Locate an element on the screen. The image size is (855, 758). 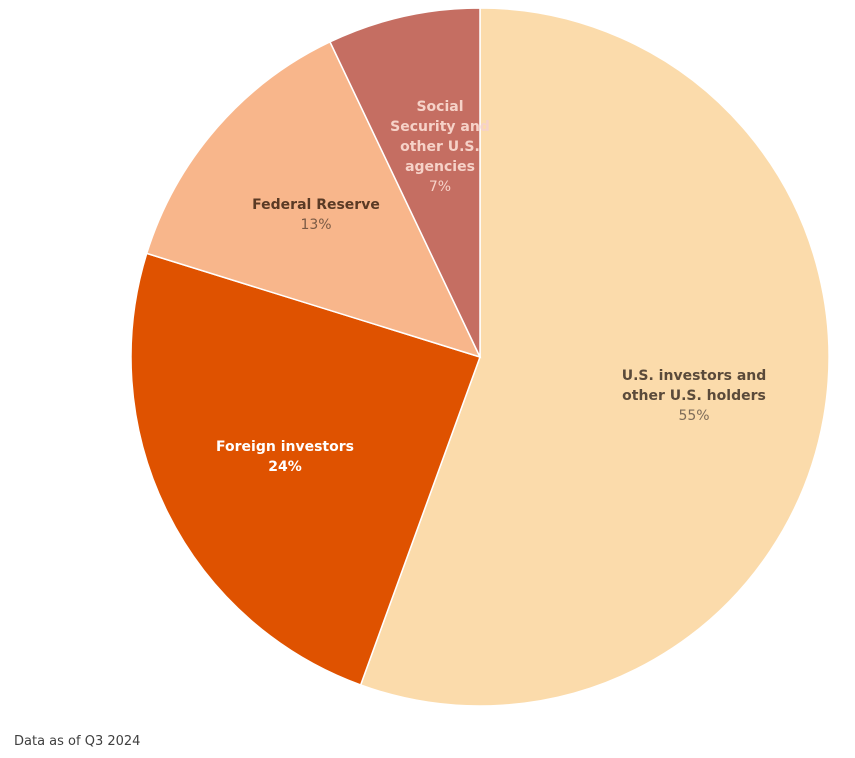
slice-label-0: U.S. investors and other U.S. holders 55% is located at coordinates (694, 396).